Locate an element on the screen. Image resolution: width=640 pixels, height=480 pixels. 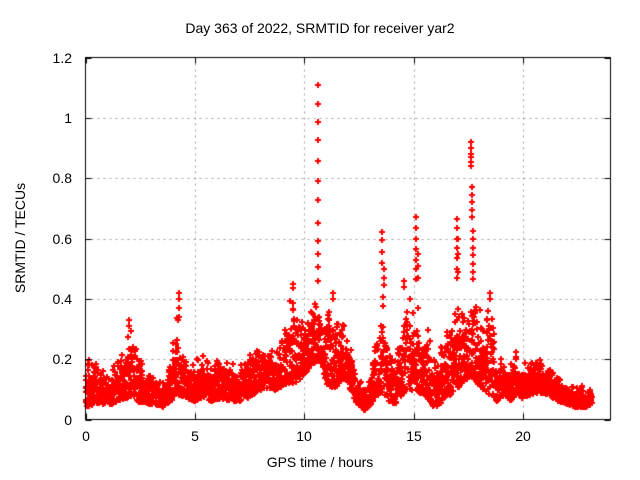
x-tick-label: 5 is located at coordinates (195, 436).